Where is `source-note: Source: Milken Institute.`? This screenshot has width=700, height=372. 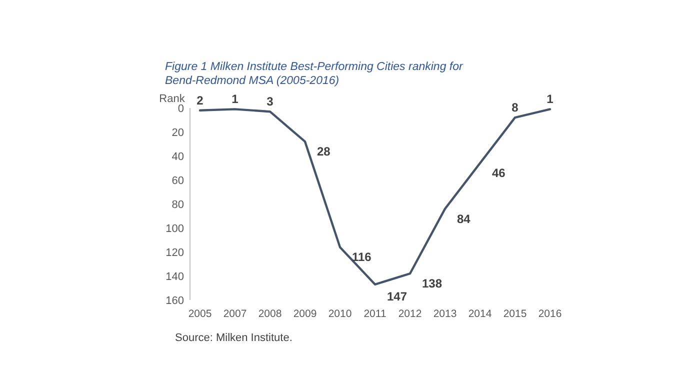 source-note: Source: Milken Institute. is located at coordinates (233, 338).